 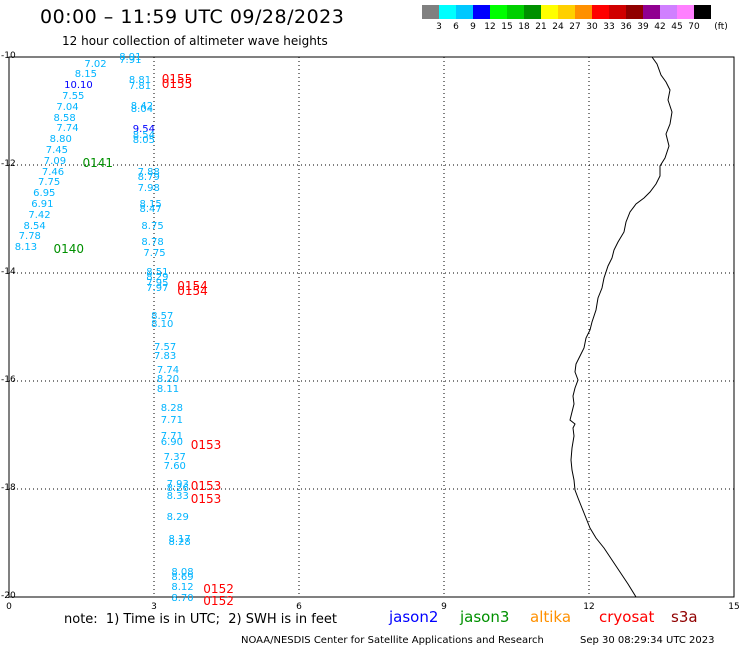 I want to click on wave-height-value: 8.33, so click(x=177, y=496).